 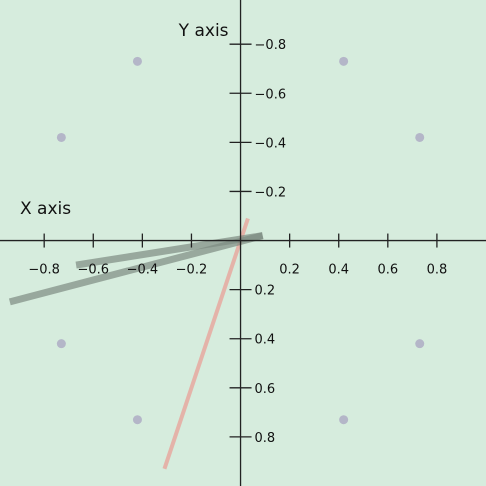 What do you see at coordinates (338, 270) in the screenshot?
I see `x-tick-label: 0.4` at bounding box center [338, 270].